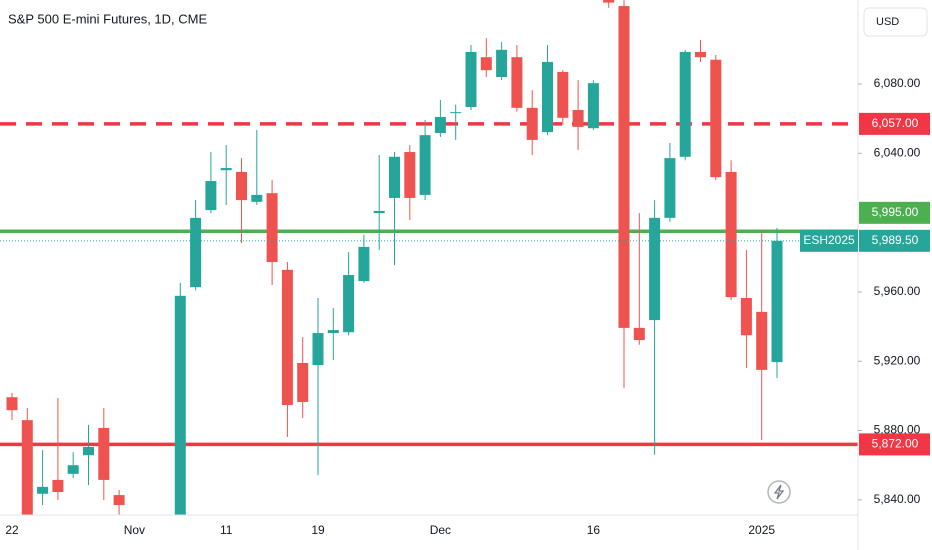 This screenshot has width=932, height=550. I want to click on x-tick-label: 16, so click(594, 530).